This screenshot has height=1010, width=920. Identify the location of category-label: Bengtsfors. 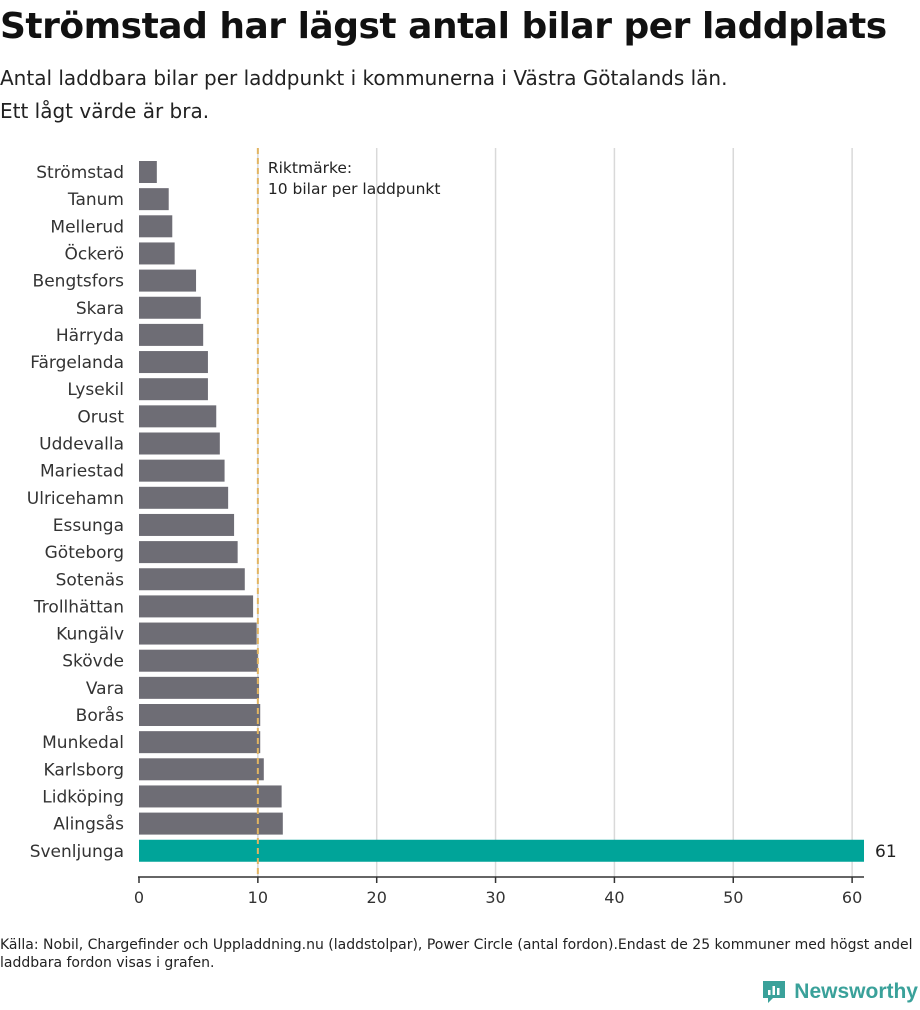
(79, 282).